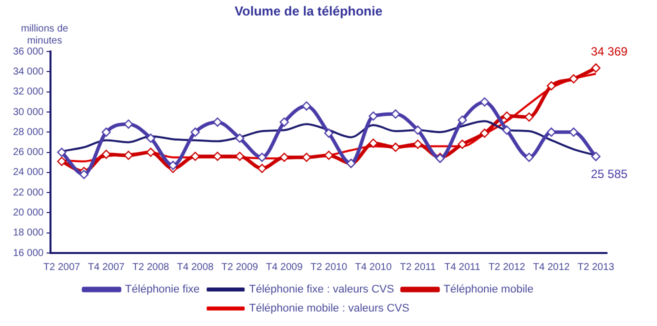 This screenshot has height=326, width=657. What do you see at coordinates (507, 267) in the screenshot?
I see `x-tick-label: T2 2012` at bounding box center [507, 267].